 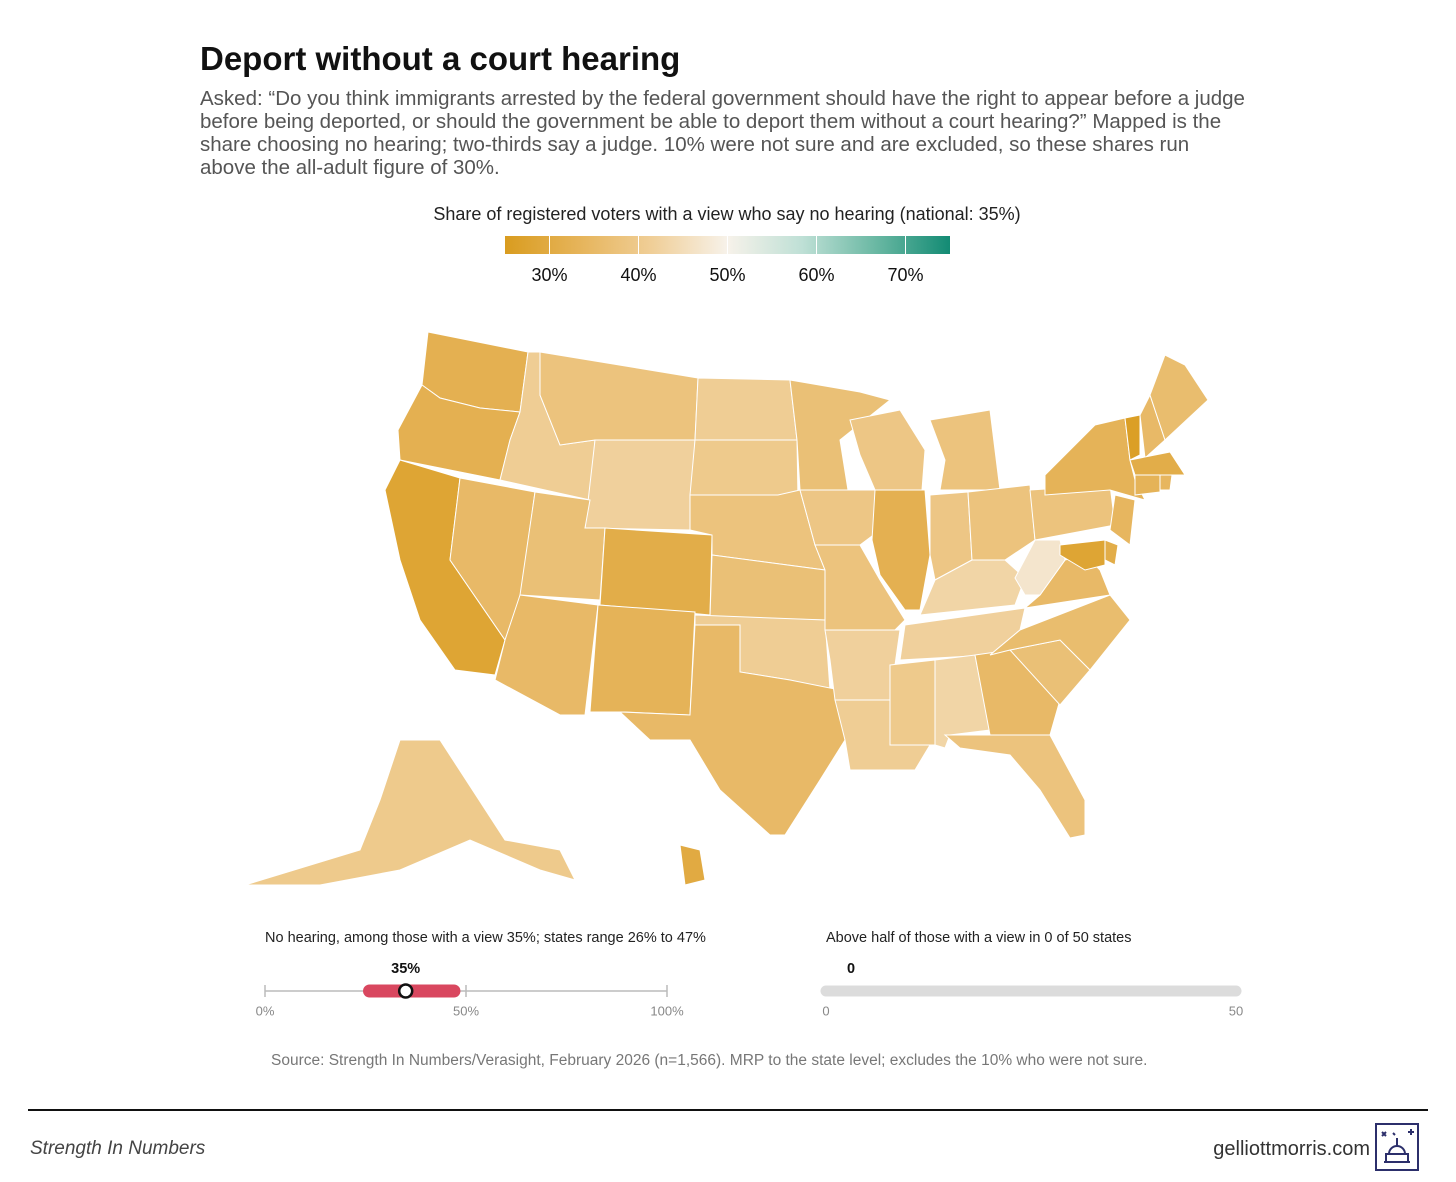 I want to click on axis-tick-label: 50%, so click(x=466, y=1010).